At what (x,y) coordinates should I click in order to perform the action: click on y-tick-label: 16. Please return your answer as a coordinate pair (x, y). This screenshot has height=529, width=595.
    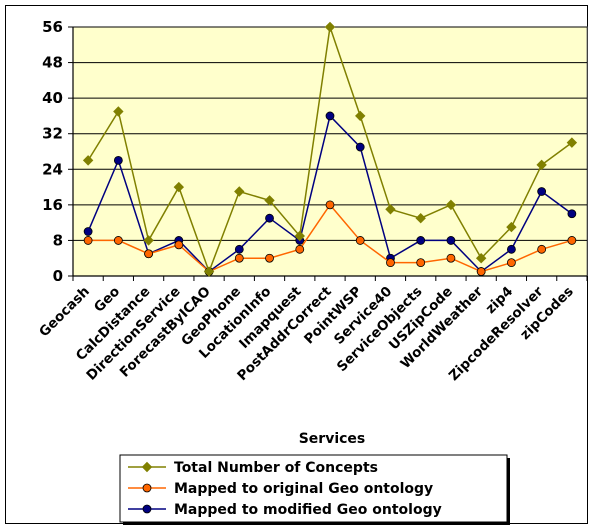
    Looking at the image, I should click on (52, 205).